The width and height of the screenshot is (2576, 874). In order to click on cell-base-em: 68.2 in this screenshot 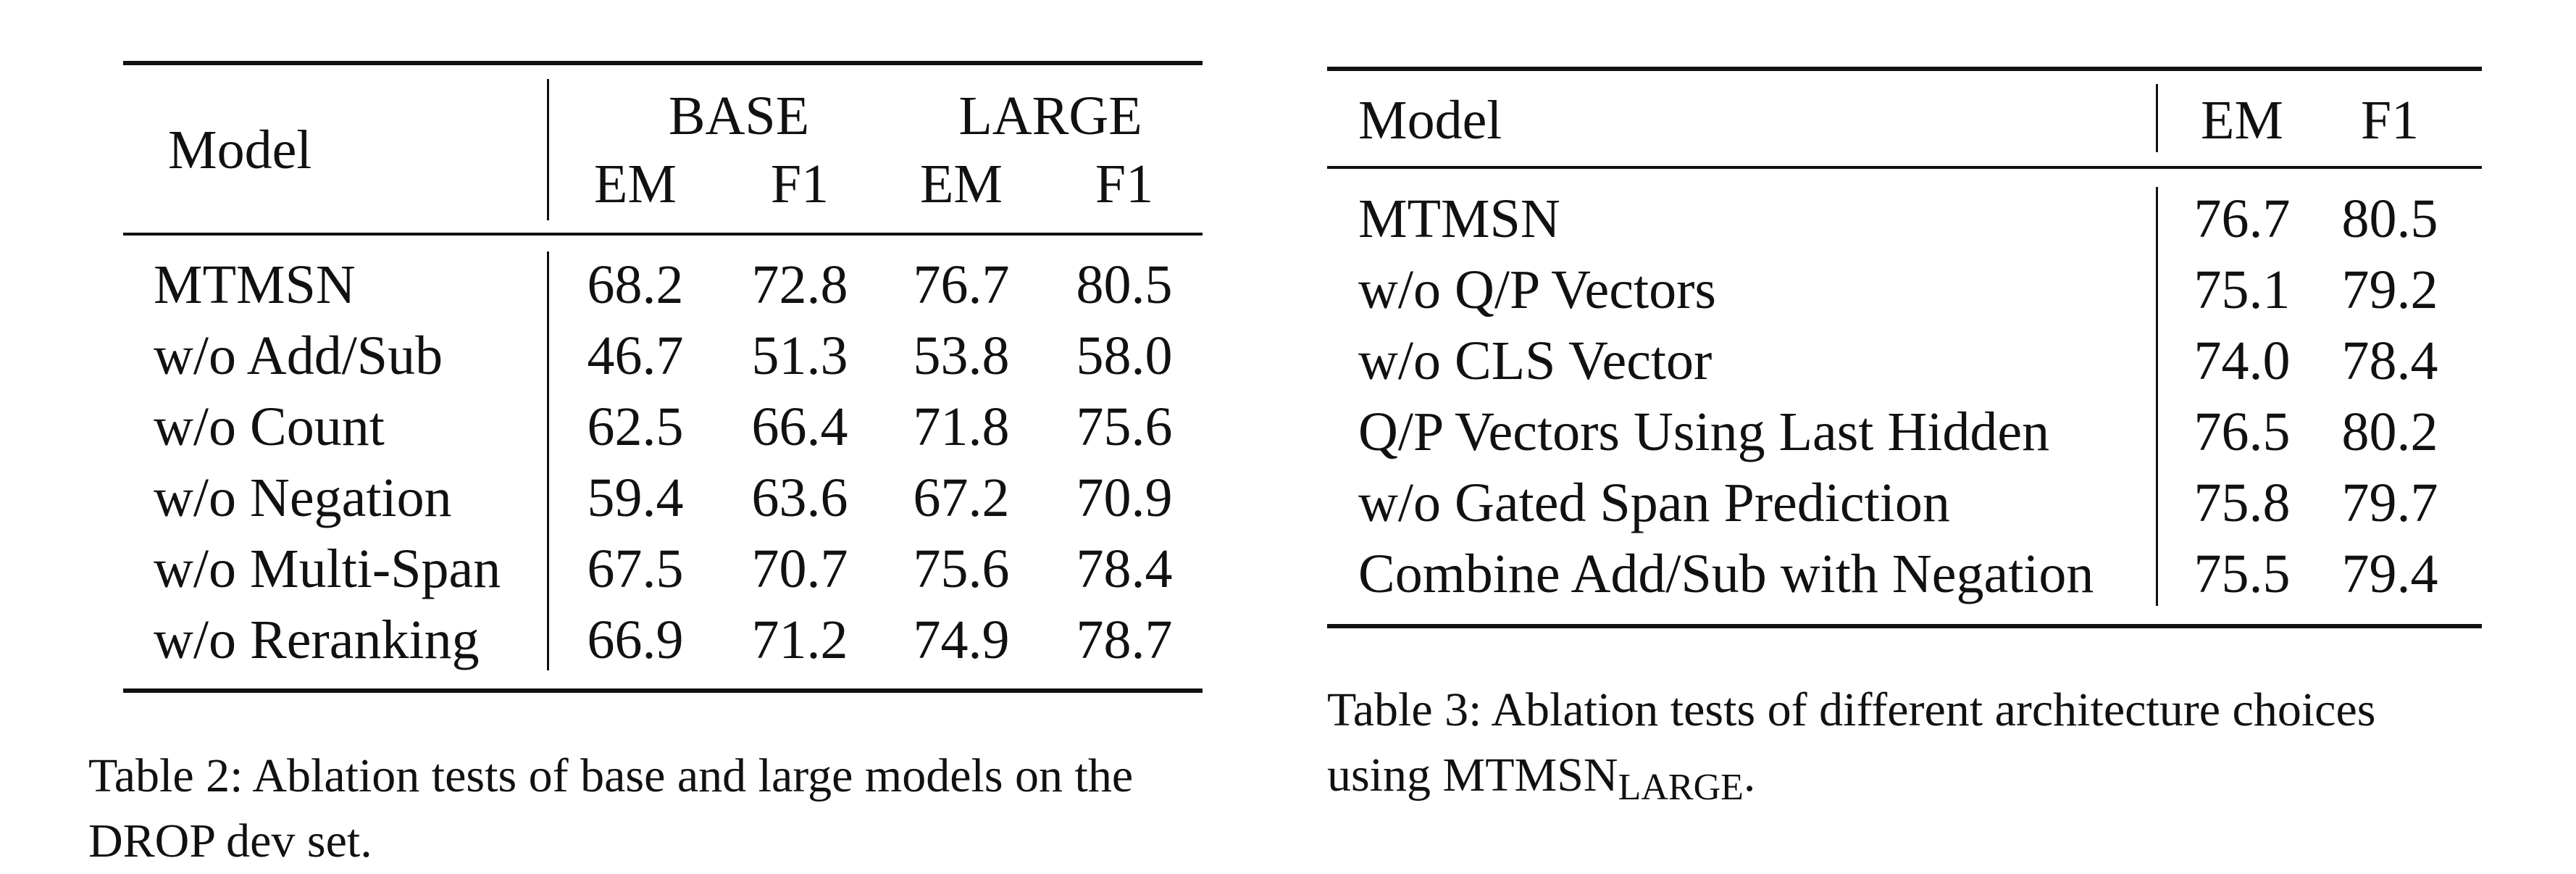, I will do `click(635, 285)`.